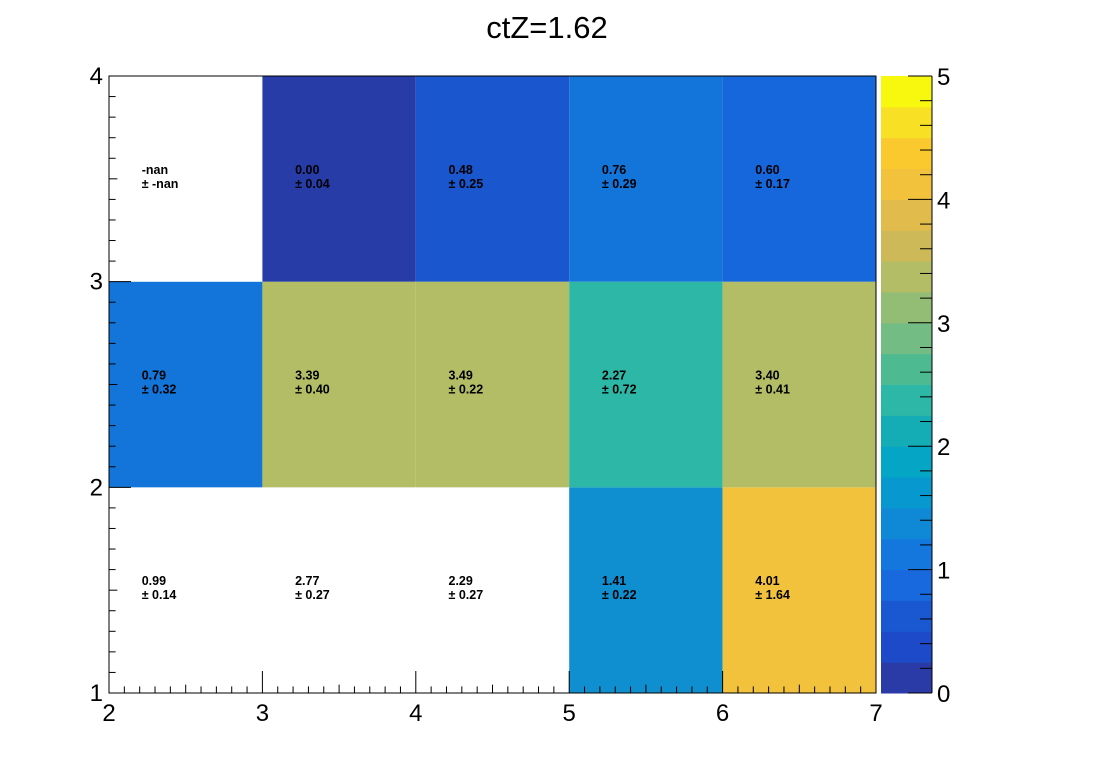 Image resolution: width=1096 pixels, height=777 pixels. I want to click on cell-value-label: 0.48, so click(461, 170).